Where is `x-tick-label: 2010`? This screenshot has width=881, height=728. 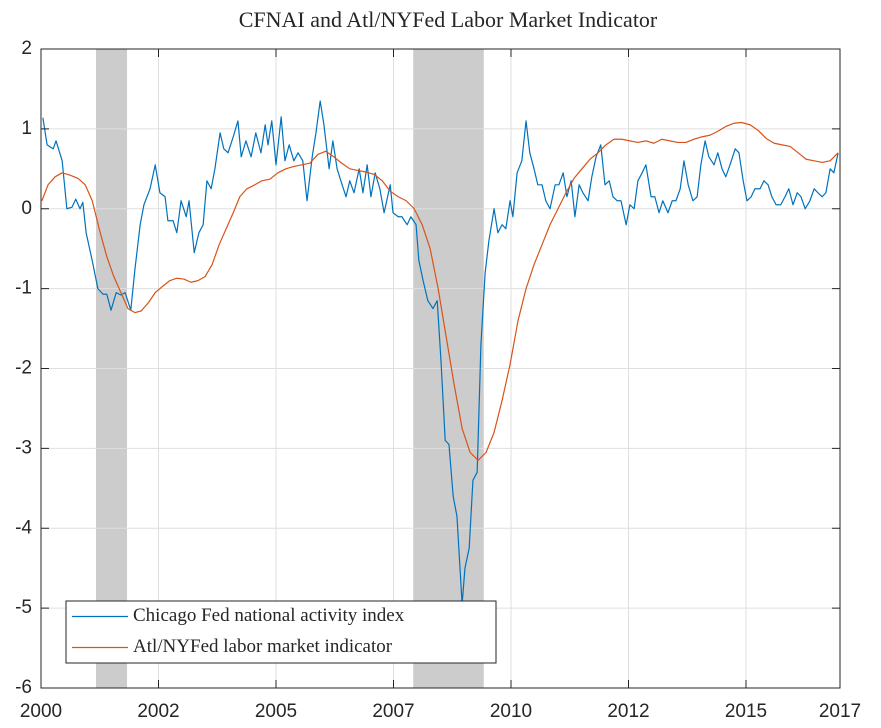
x-tick-label: 2010 is located at coordinates (511, 711).